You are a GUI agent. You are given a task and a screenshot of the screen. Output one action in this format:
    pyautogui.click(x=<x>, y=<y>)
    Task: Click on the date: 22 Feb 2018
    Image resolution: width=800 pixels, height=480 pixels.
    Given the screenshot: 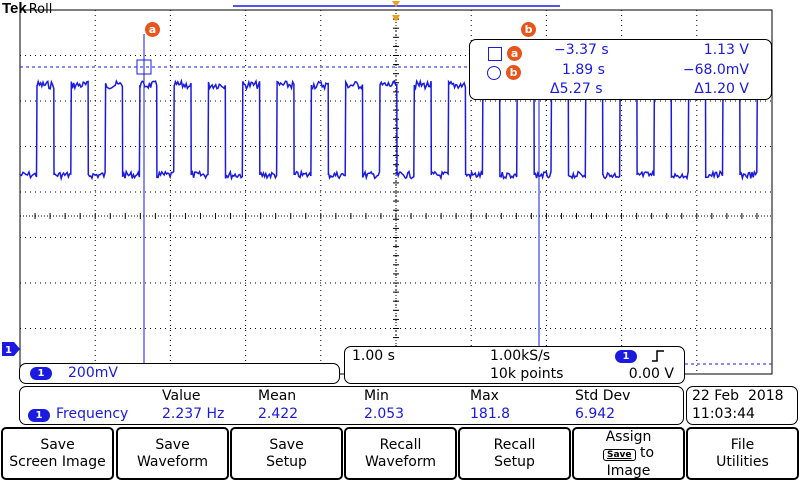 What is the action you would take?
    pyautogui.click(x=738, y=396)
    